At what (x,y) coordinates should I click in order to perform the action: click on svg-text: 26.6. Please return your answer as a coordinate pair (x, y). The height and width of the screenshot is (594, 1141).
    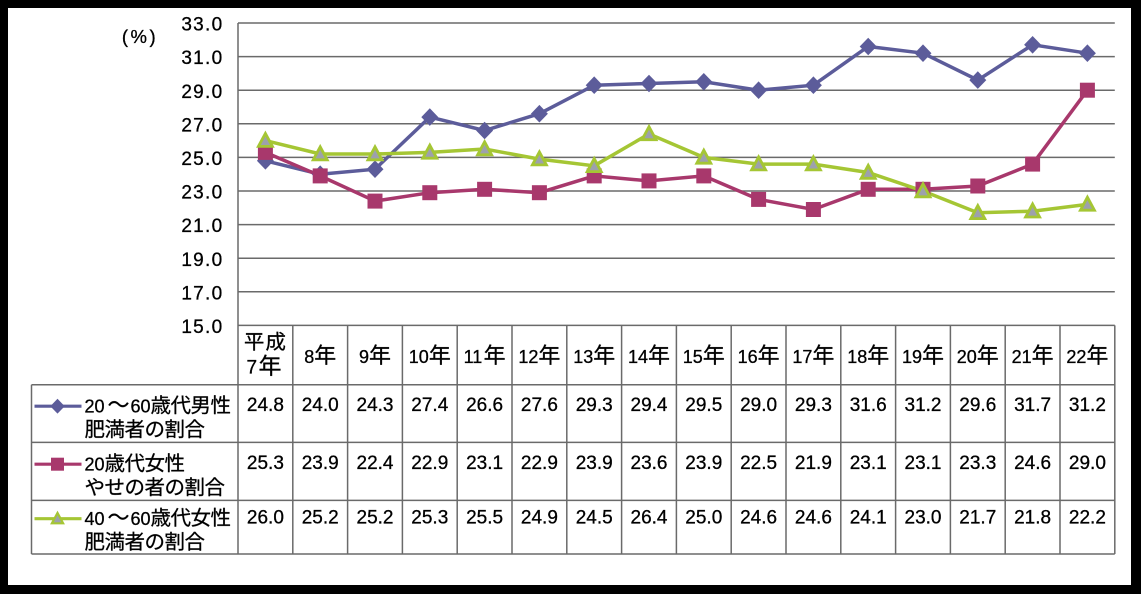
    Looking at the image, I should click on (484, 405).